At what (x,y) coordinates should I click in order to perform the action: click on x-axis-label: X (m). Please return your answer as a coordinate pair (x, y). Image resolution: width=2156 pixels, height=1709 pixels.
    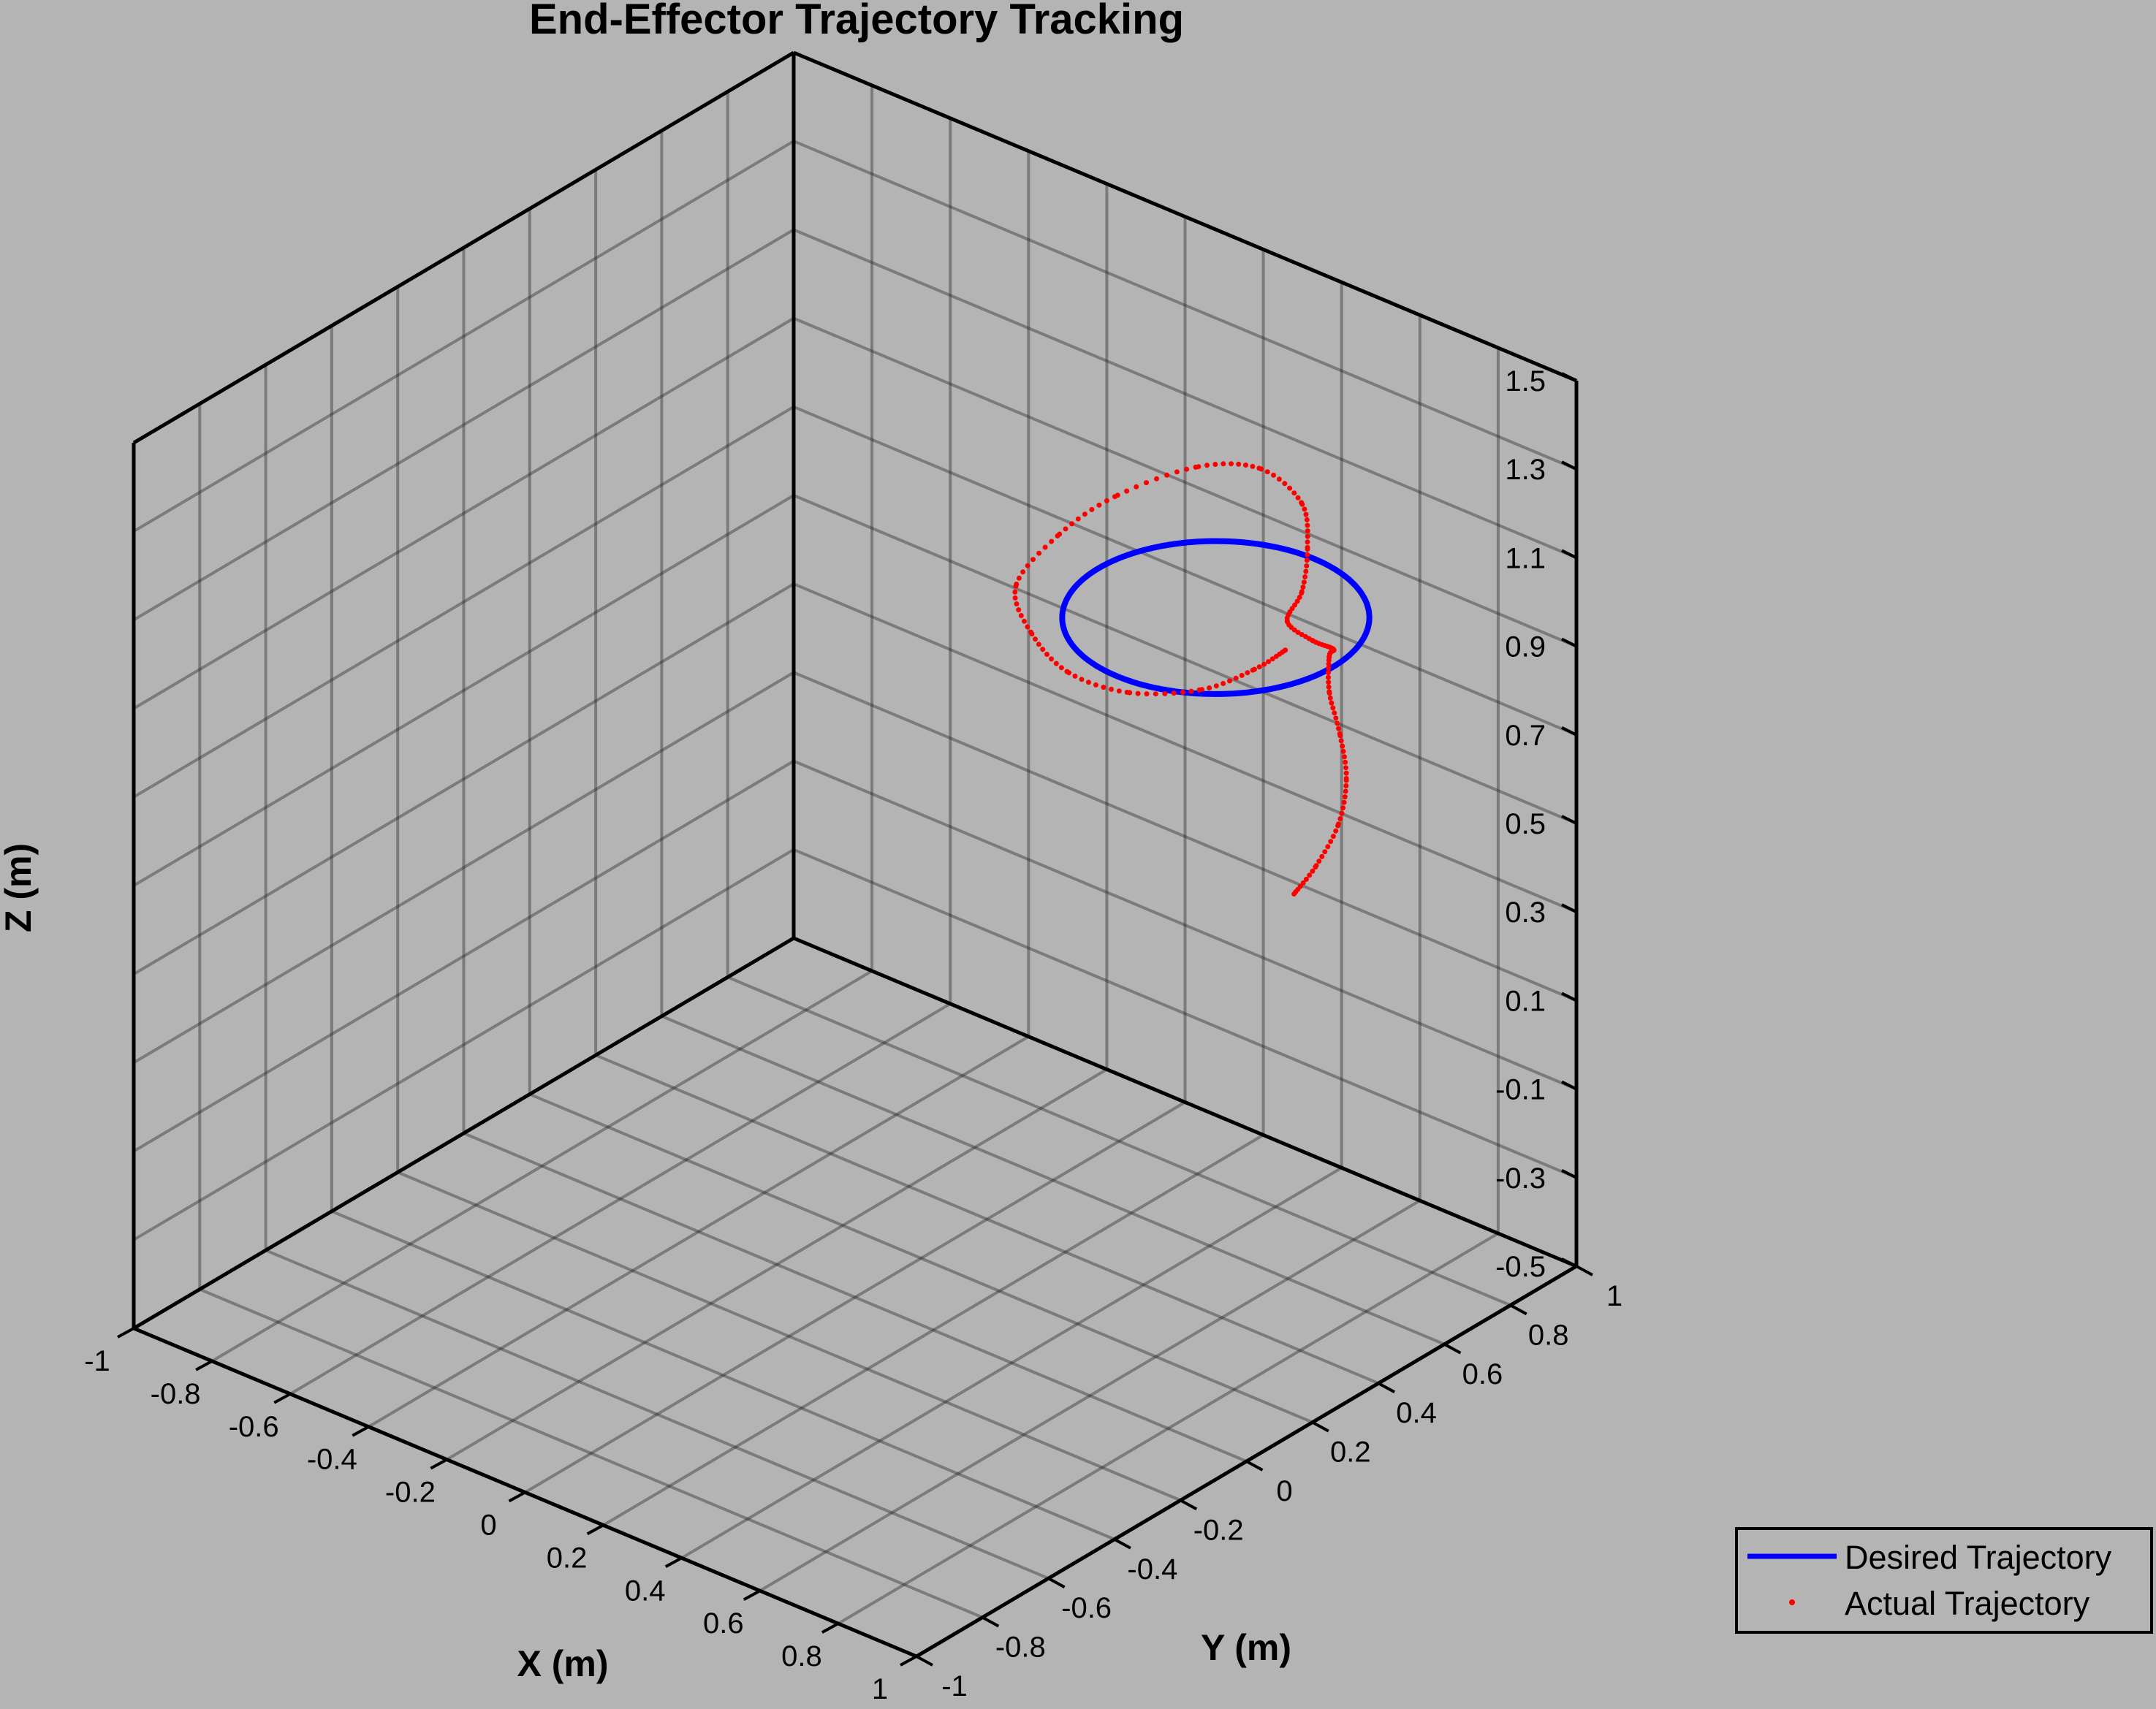
    Looking at the image, I should click on (563, 1663).